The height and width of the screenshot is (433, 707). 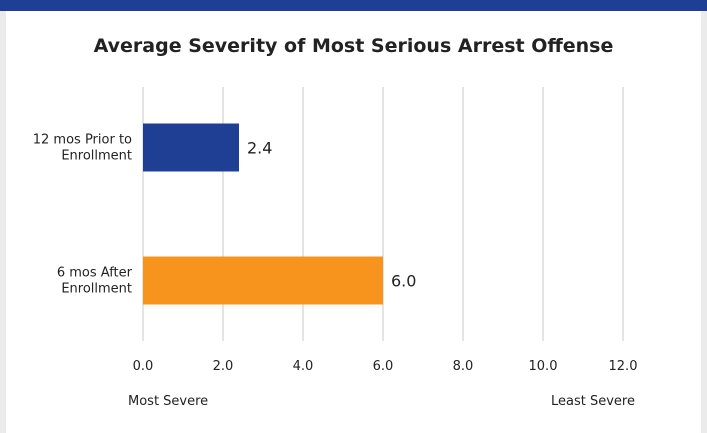 I want to click on data-label-0: 2.4, so click(x=259, y=148).